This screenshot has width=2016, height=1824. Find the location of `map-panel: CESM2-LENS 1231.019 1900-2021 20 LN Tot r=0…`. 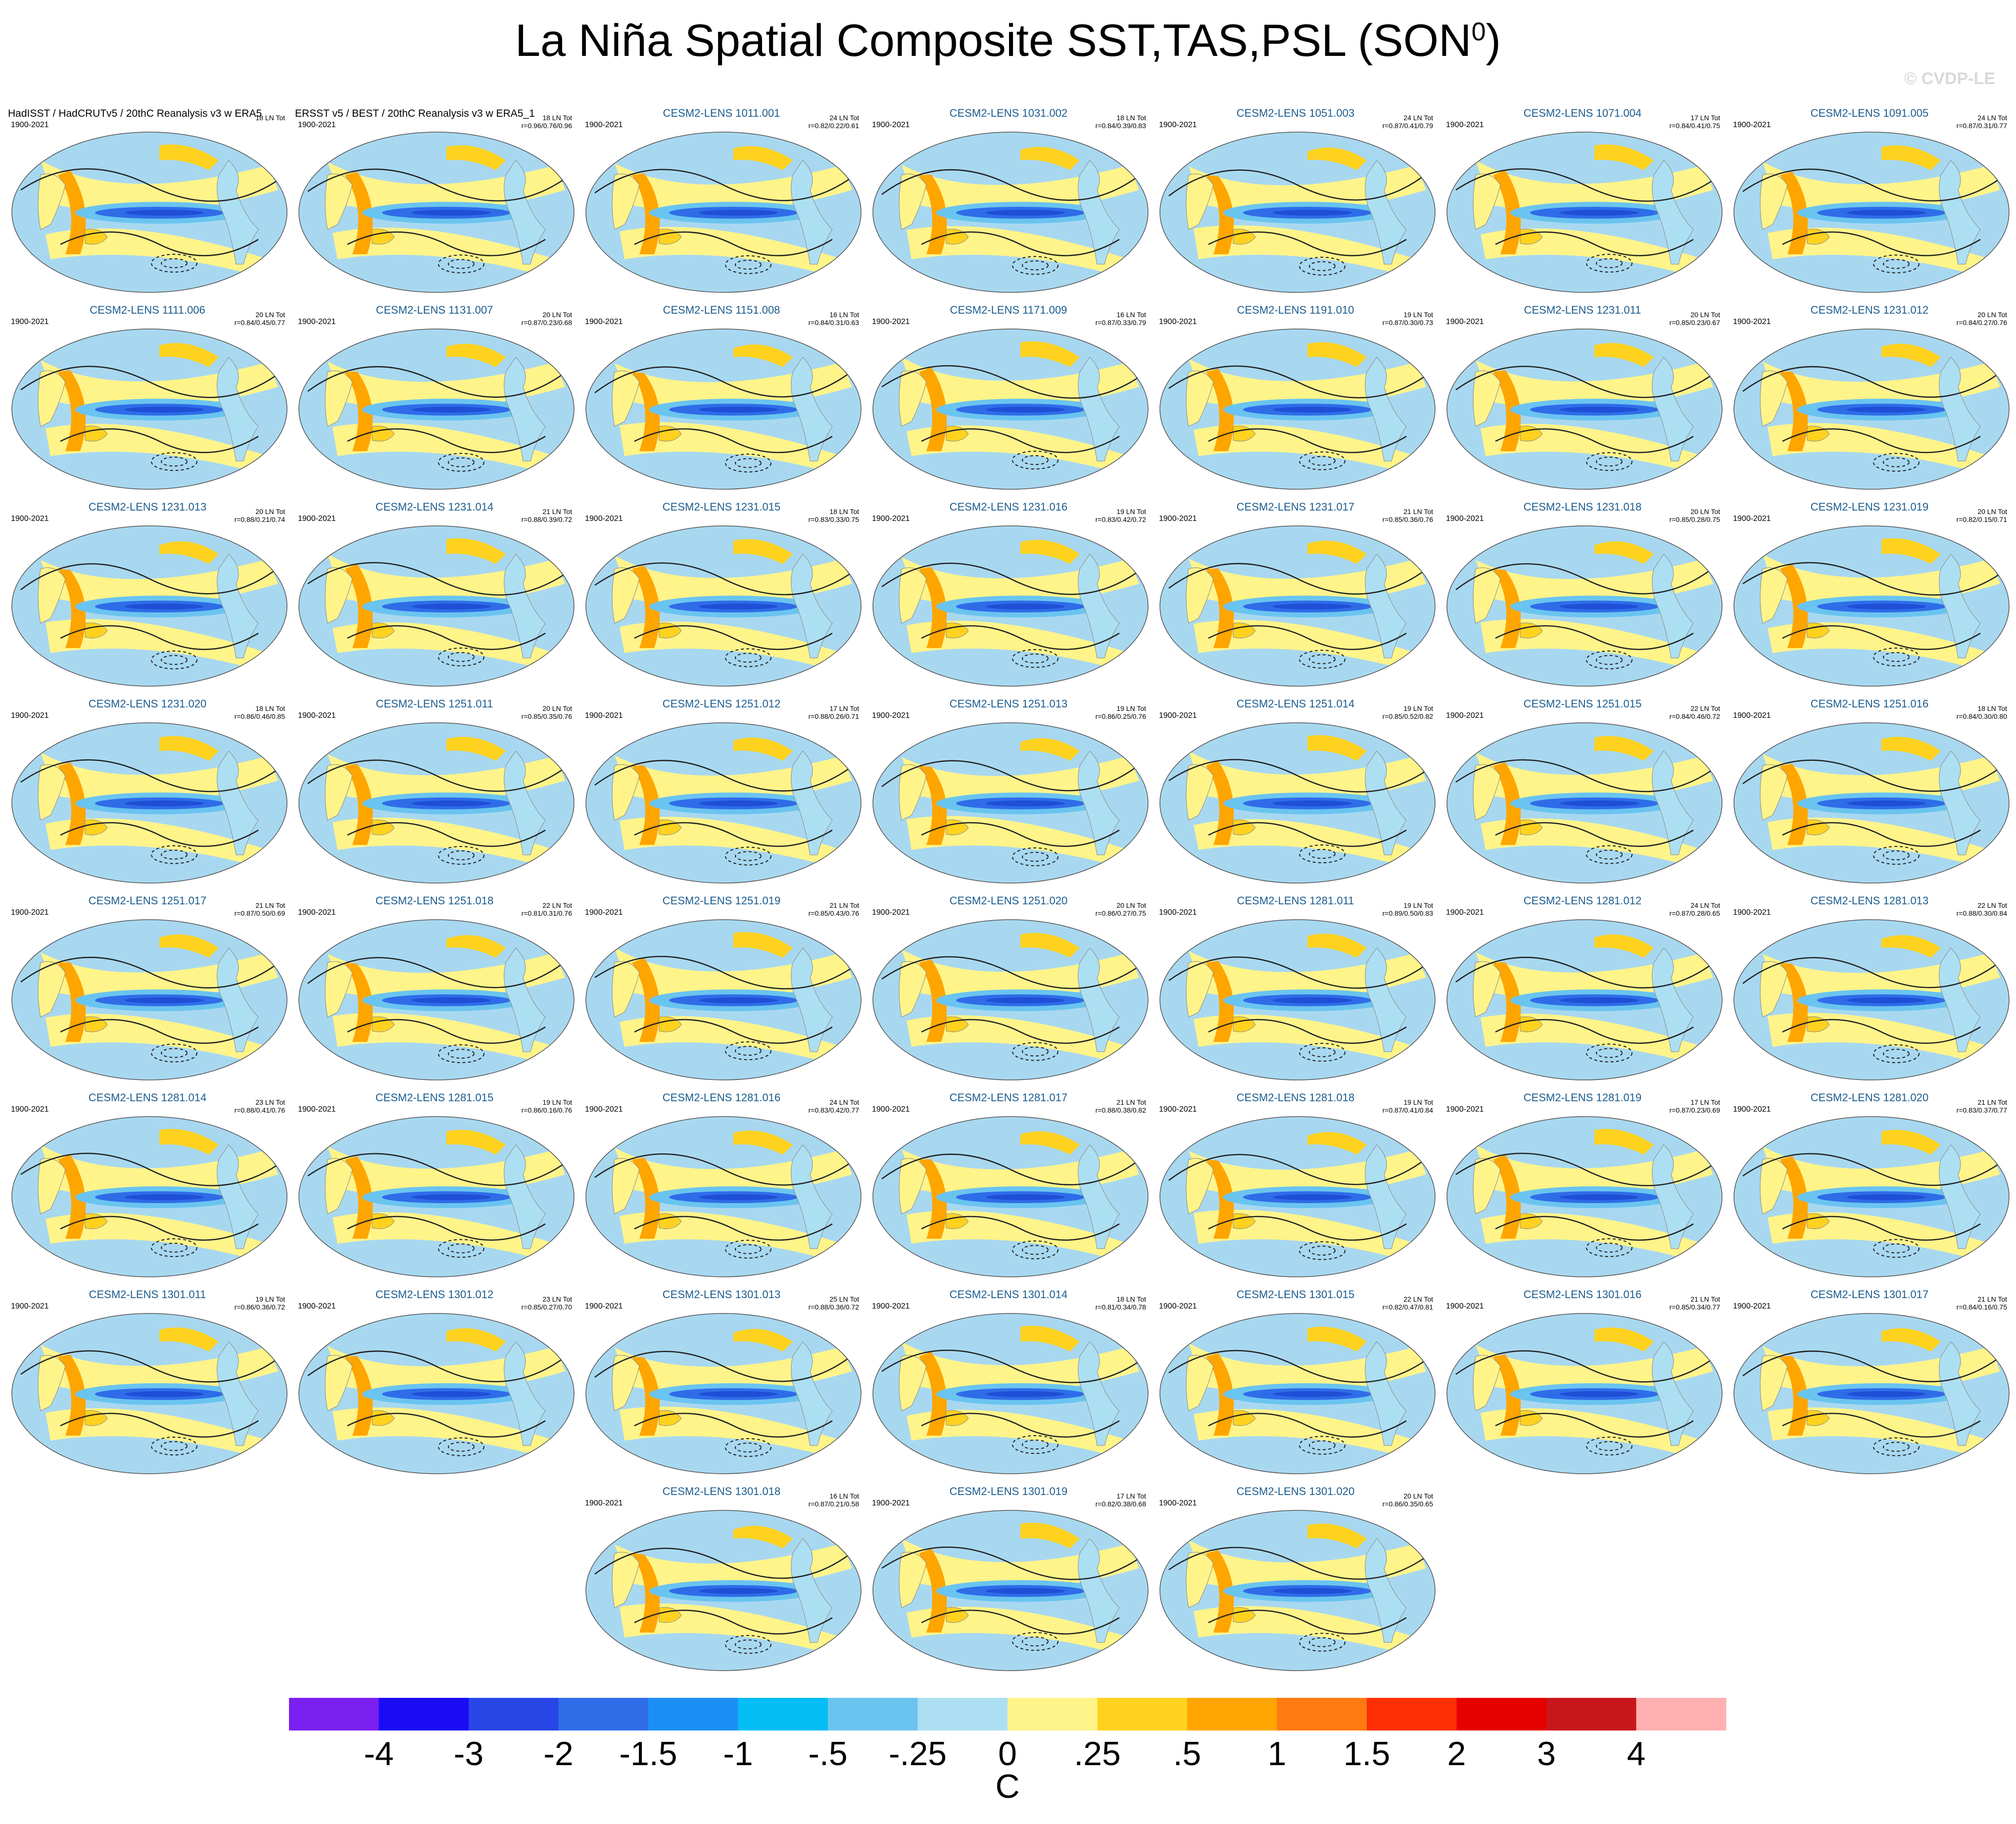

map-panel: CESM2-LENS 1231.019 1900-2021 20 LN Tot r=0… is located at coordinates (1870, 597).